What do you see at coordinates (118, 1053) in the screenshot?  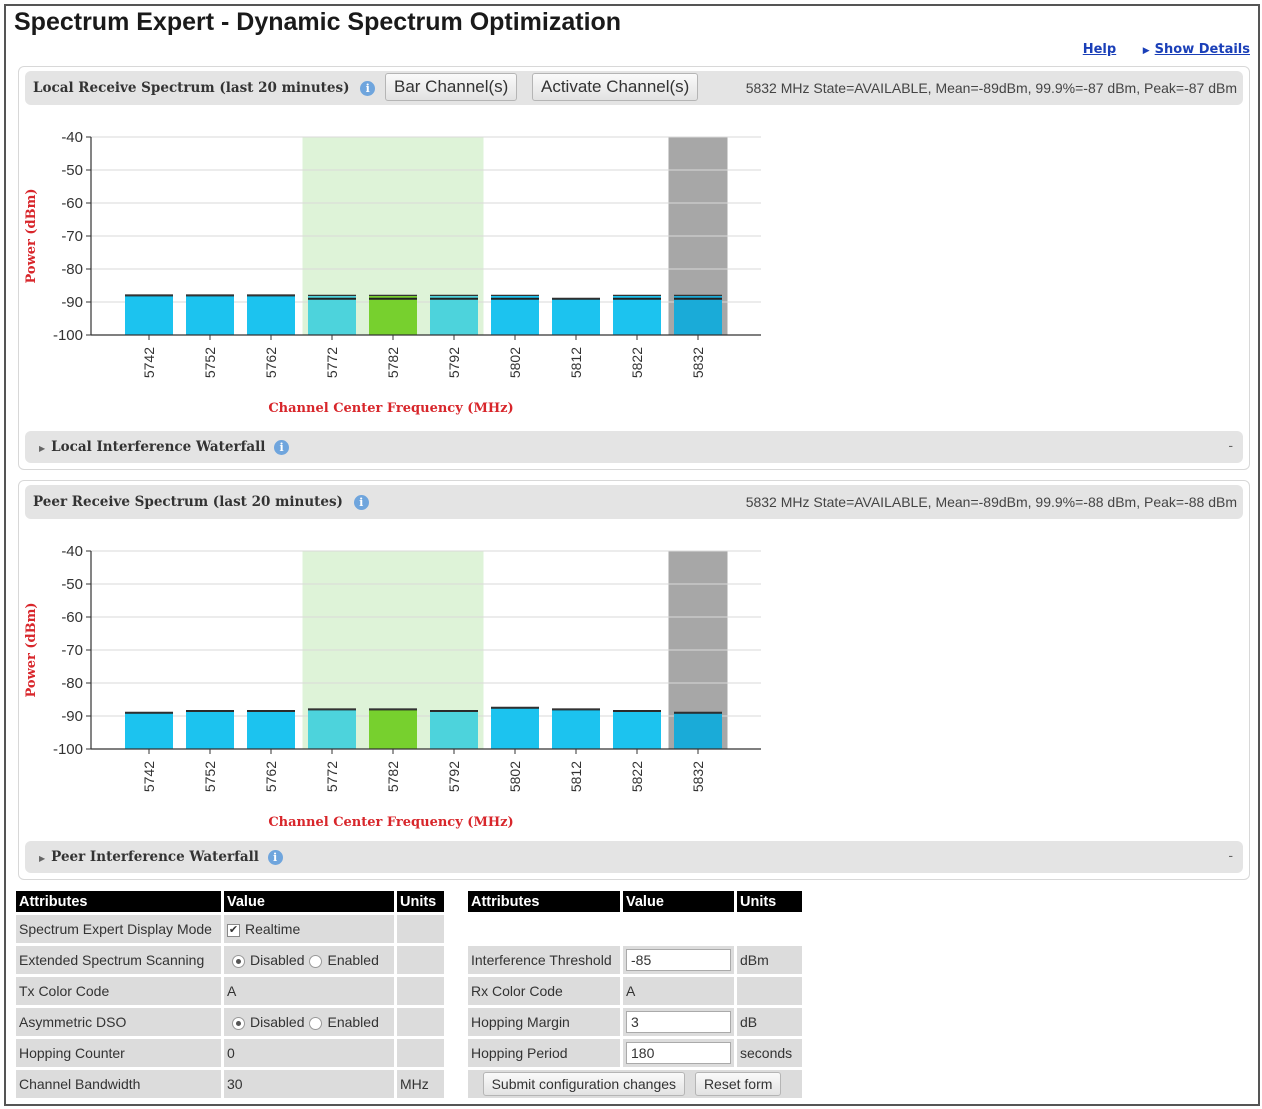 I see `hopping-counter-label: Hopping Counter` at bounding box center [118, 1053].